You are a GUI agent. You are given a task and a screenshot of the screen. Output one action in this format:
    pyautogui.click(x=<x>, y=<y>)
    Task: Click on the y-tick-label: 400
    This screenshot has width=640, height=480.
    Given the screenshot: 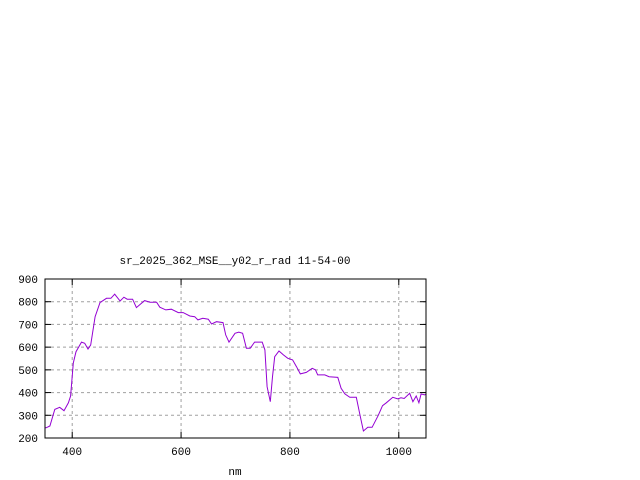 What is the action you would take?
    pyautogui.click(x=28, y=395)
    